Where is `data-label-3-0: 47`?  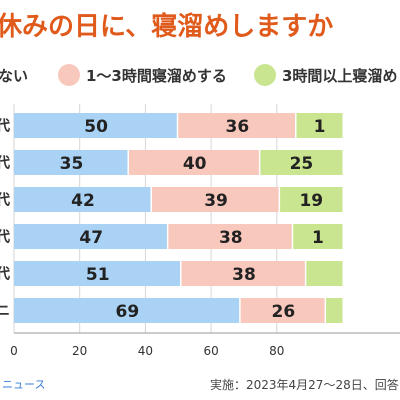
data-label-3-0: 47 is located at coordinates (91, 238).